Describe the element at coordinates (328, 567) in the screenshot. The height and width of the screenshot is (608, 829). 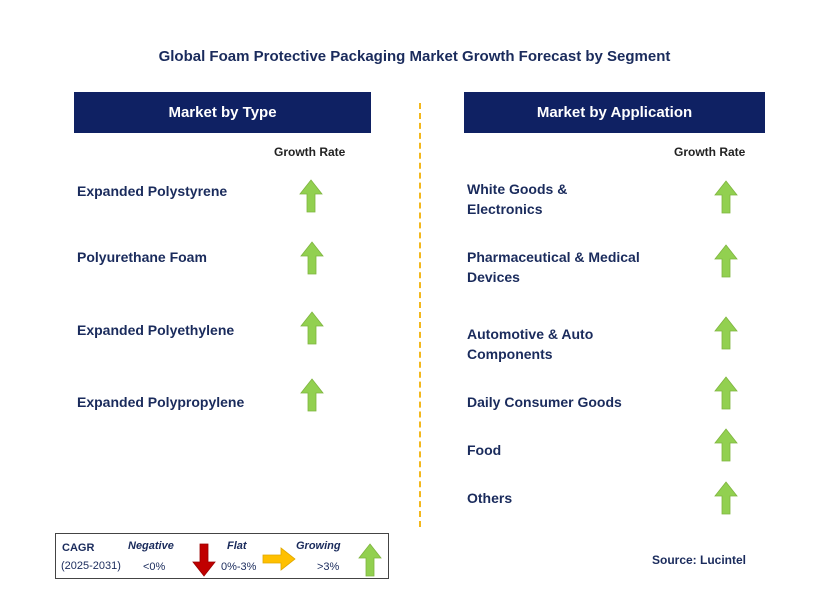
I see `legend-growing-range: >3%` at that location.